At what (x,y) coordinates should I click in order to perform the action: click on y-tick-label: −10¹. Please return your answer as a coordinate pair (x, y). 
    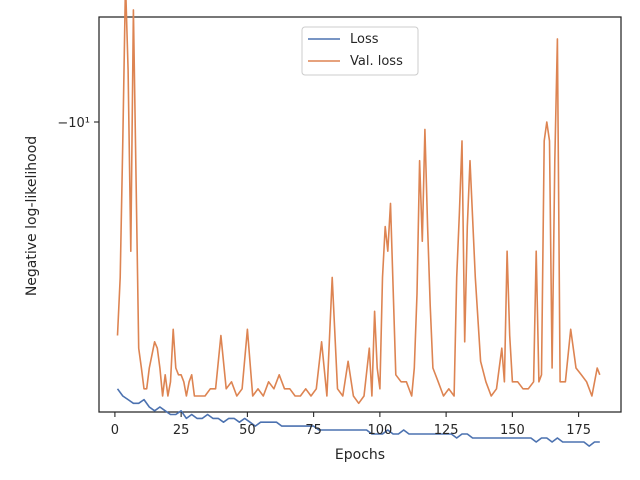
    Looking at the image, I should click on (73, 123).